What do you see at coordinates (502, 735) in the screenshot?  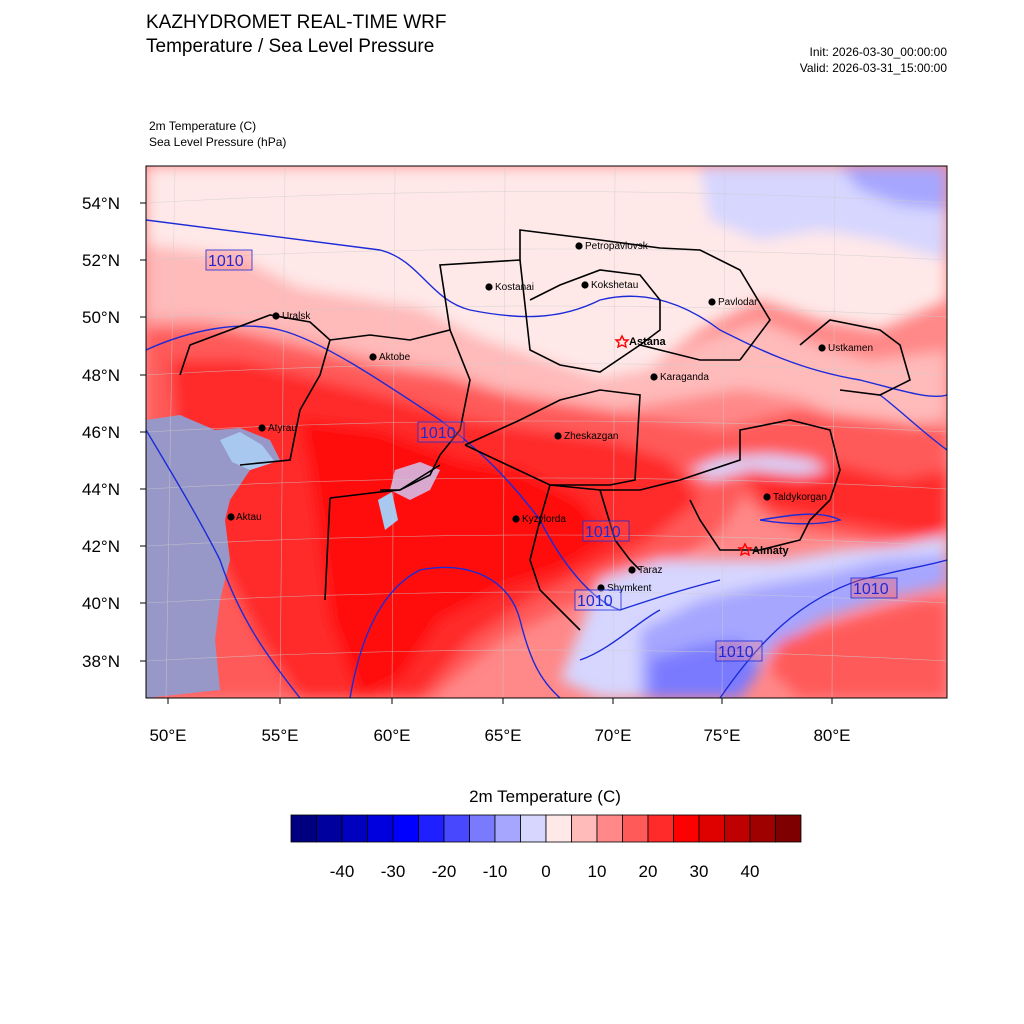 I see `lon-tick-label: 65°E` at bounding box center [502, 735].